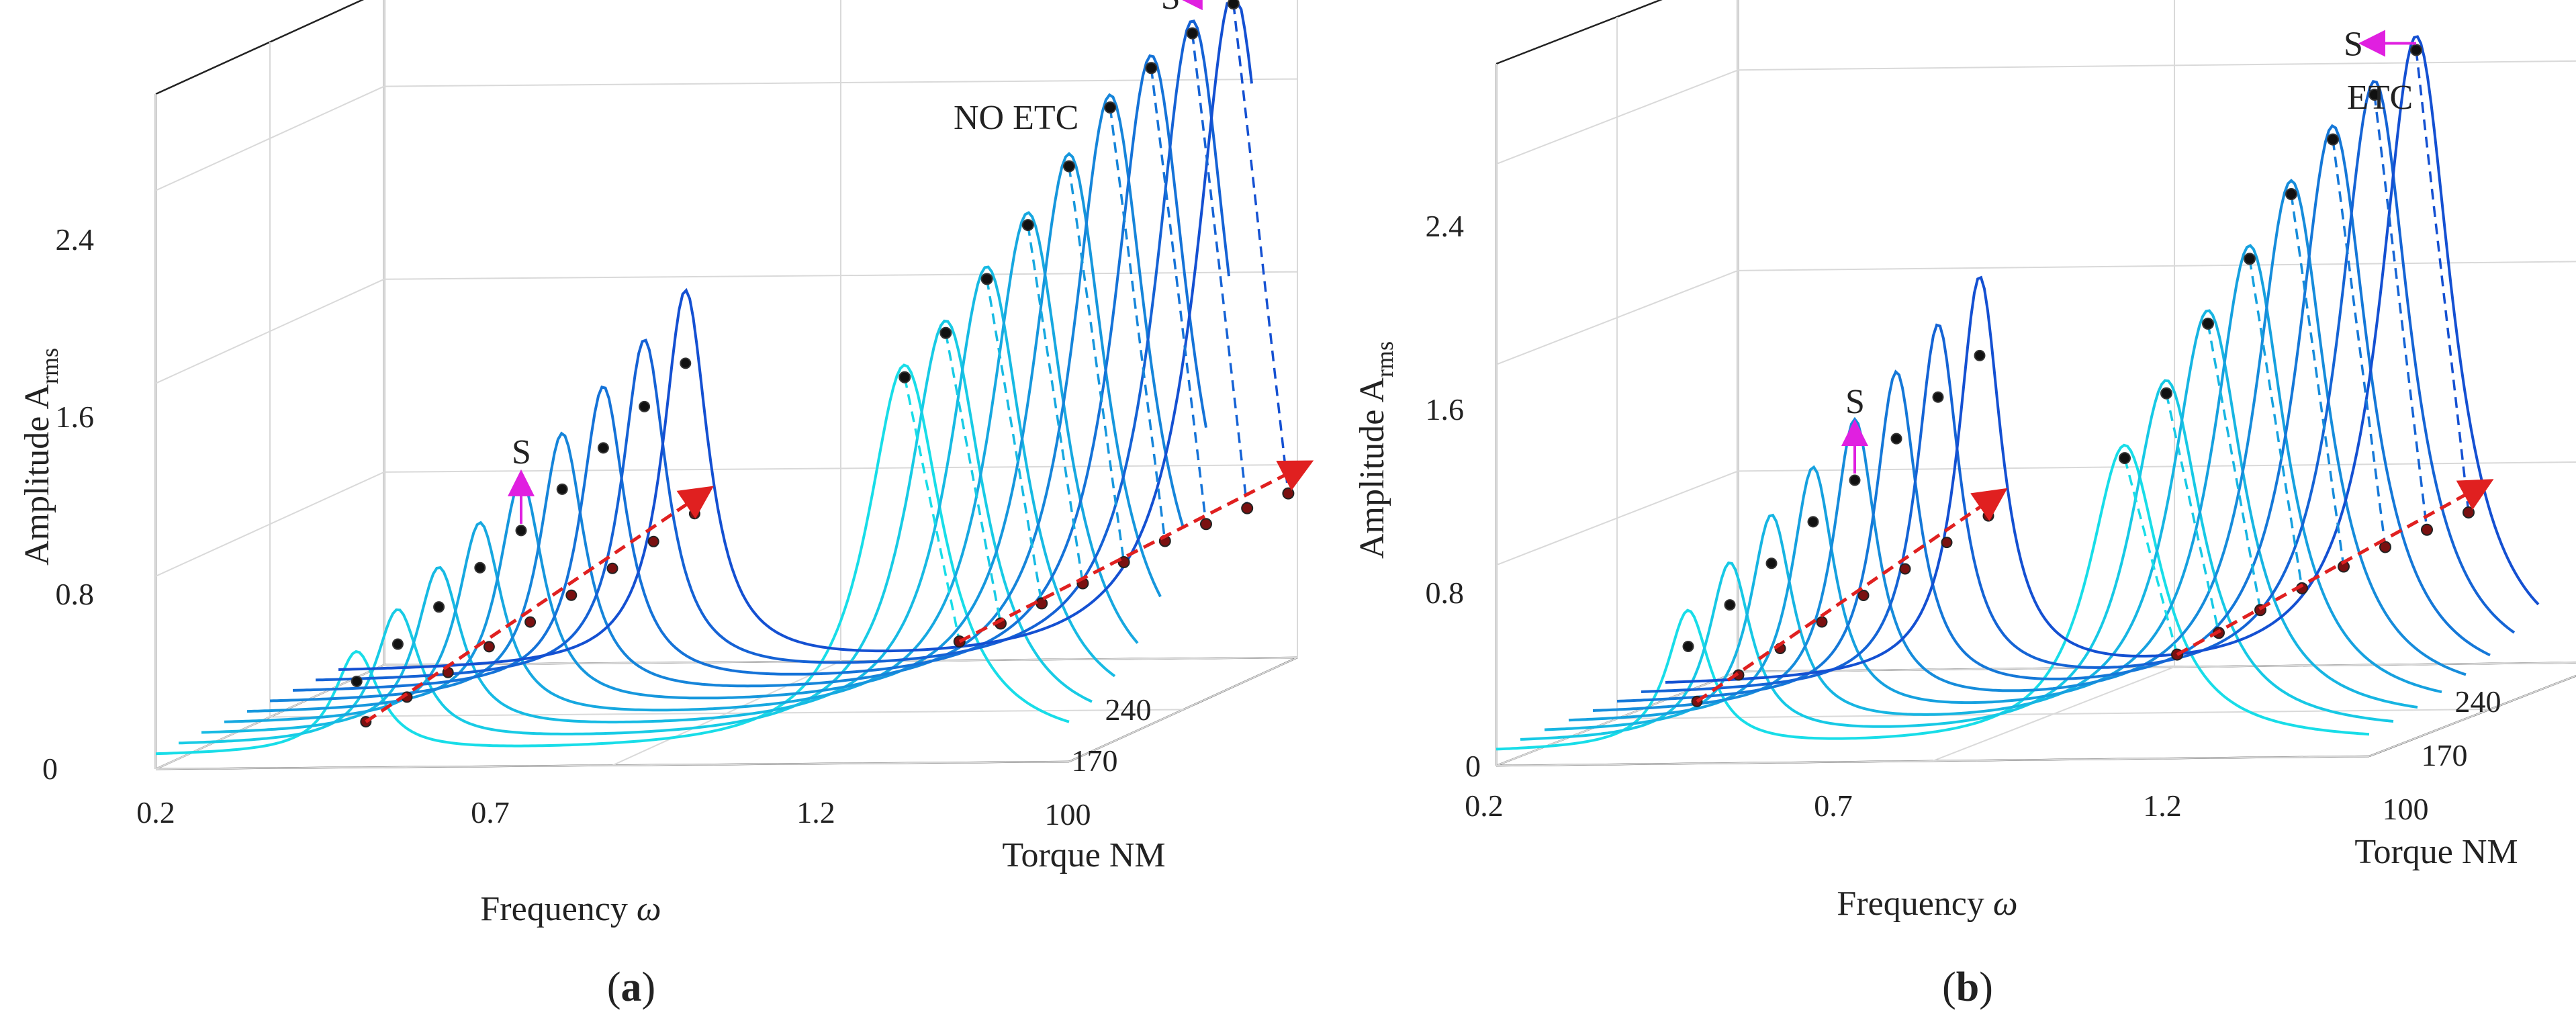 The height and width of the screenshot is (1035, 2576). Describe the element at coordinates (1178, 297) in the screenshot. I see `dashed-link-T=184` at that location.